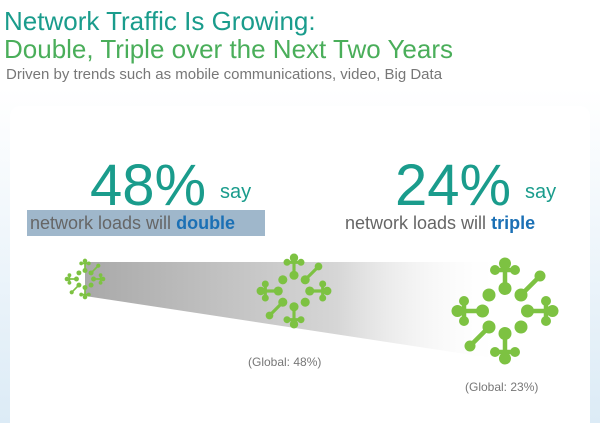 The height and width of the screenshot is (423, 600). I want to click on stat-text: network loads will triple, so click(440, 223).